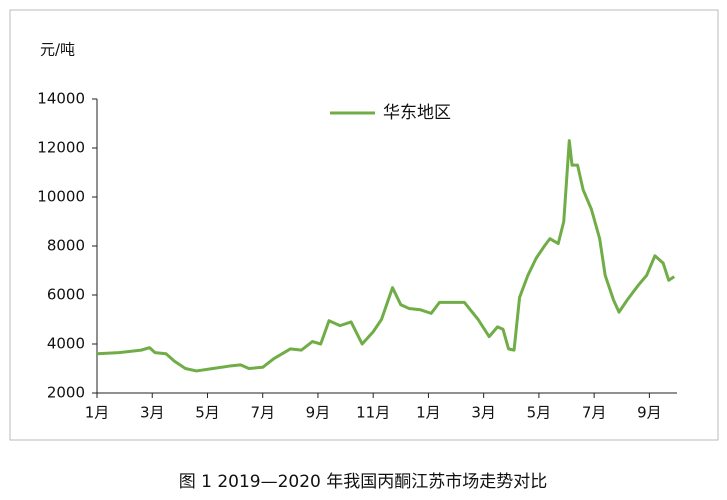 The height and width of the screenshot is (500, 727). What do you see at coordinates (66, 393) in the screenshot?
I see `y-tick-label: 2000` at bounding box center [66, 393].